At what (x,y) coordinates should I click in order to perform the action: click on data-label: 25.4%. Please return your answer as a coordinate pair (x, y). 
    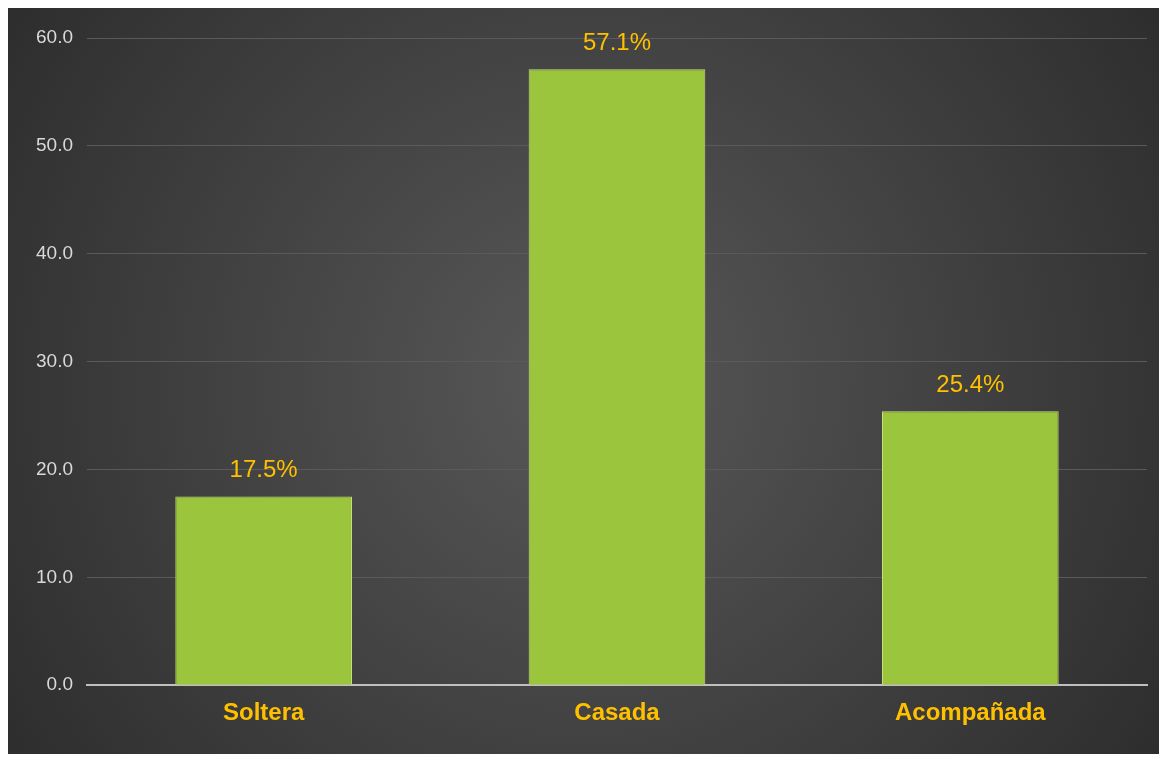
    Looking at the image, I should click on (970, 383).